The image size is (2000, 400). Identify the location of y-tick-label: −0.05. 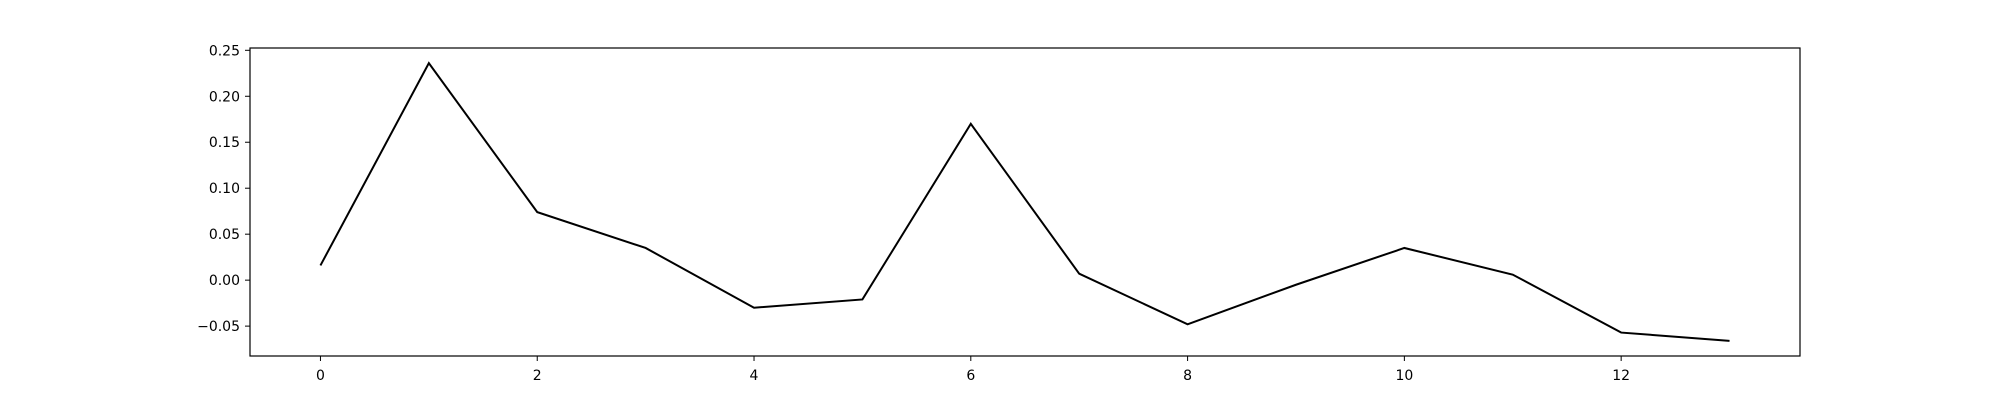
(218, 327).